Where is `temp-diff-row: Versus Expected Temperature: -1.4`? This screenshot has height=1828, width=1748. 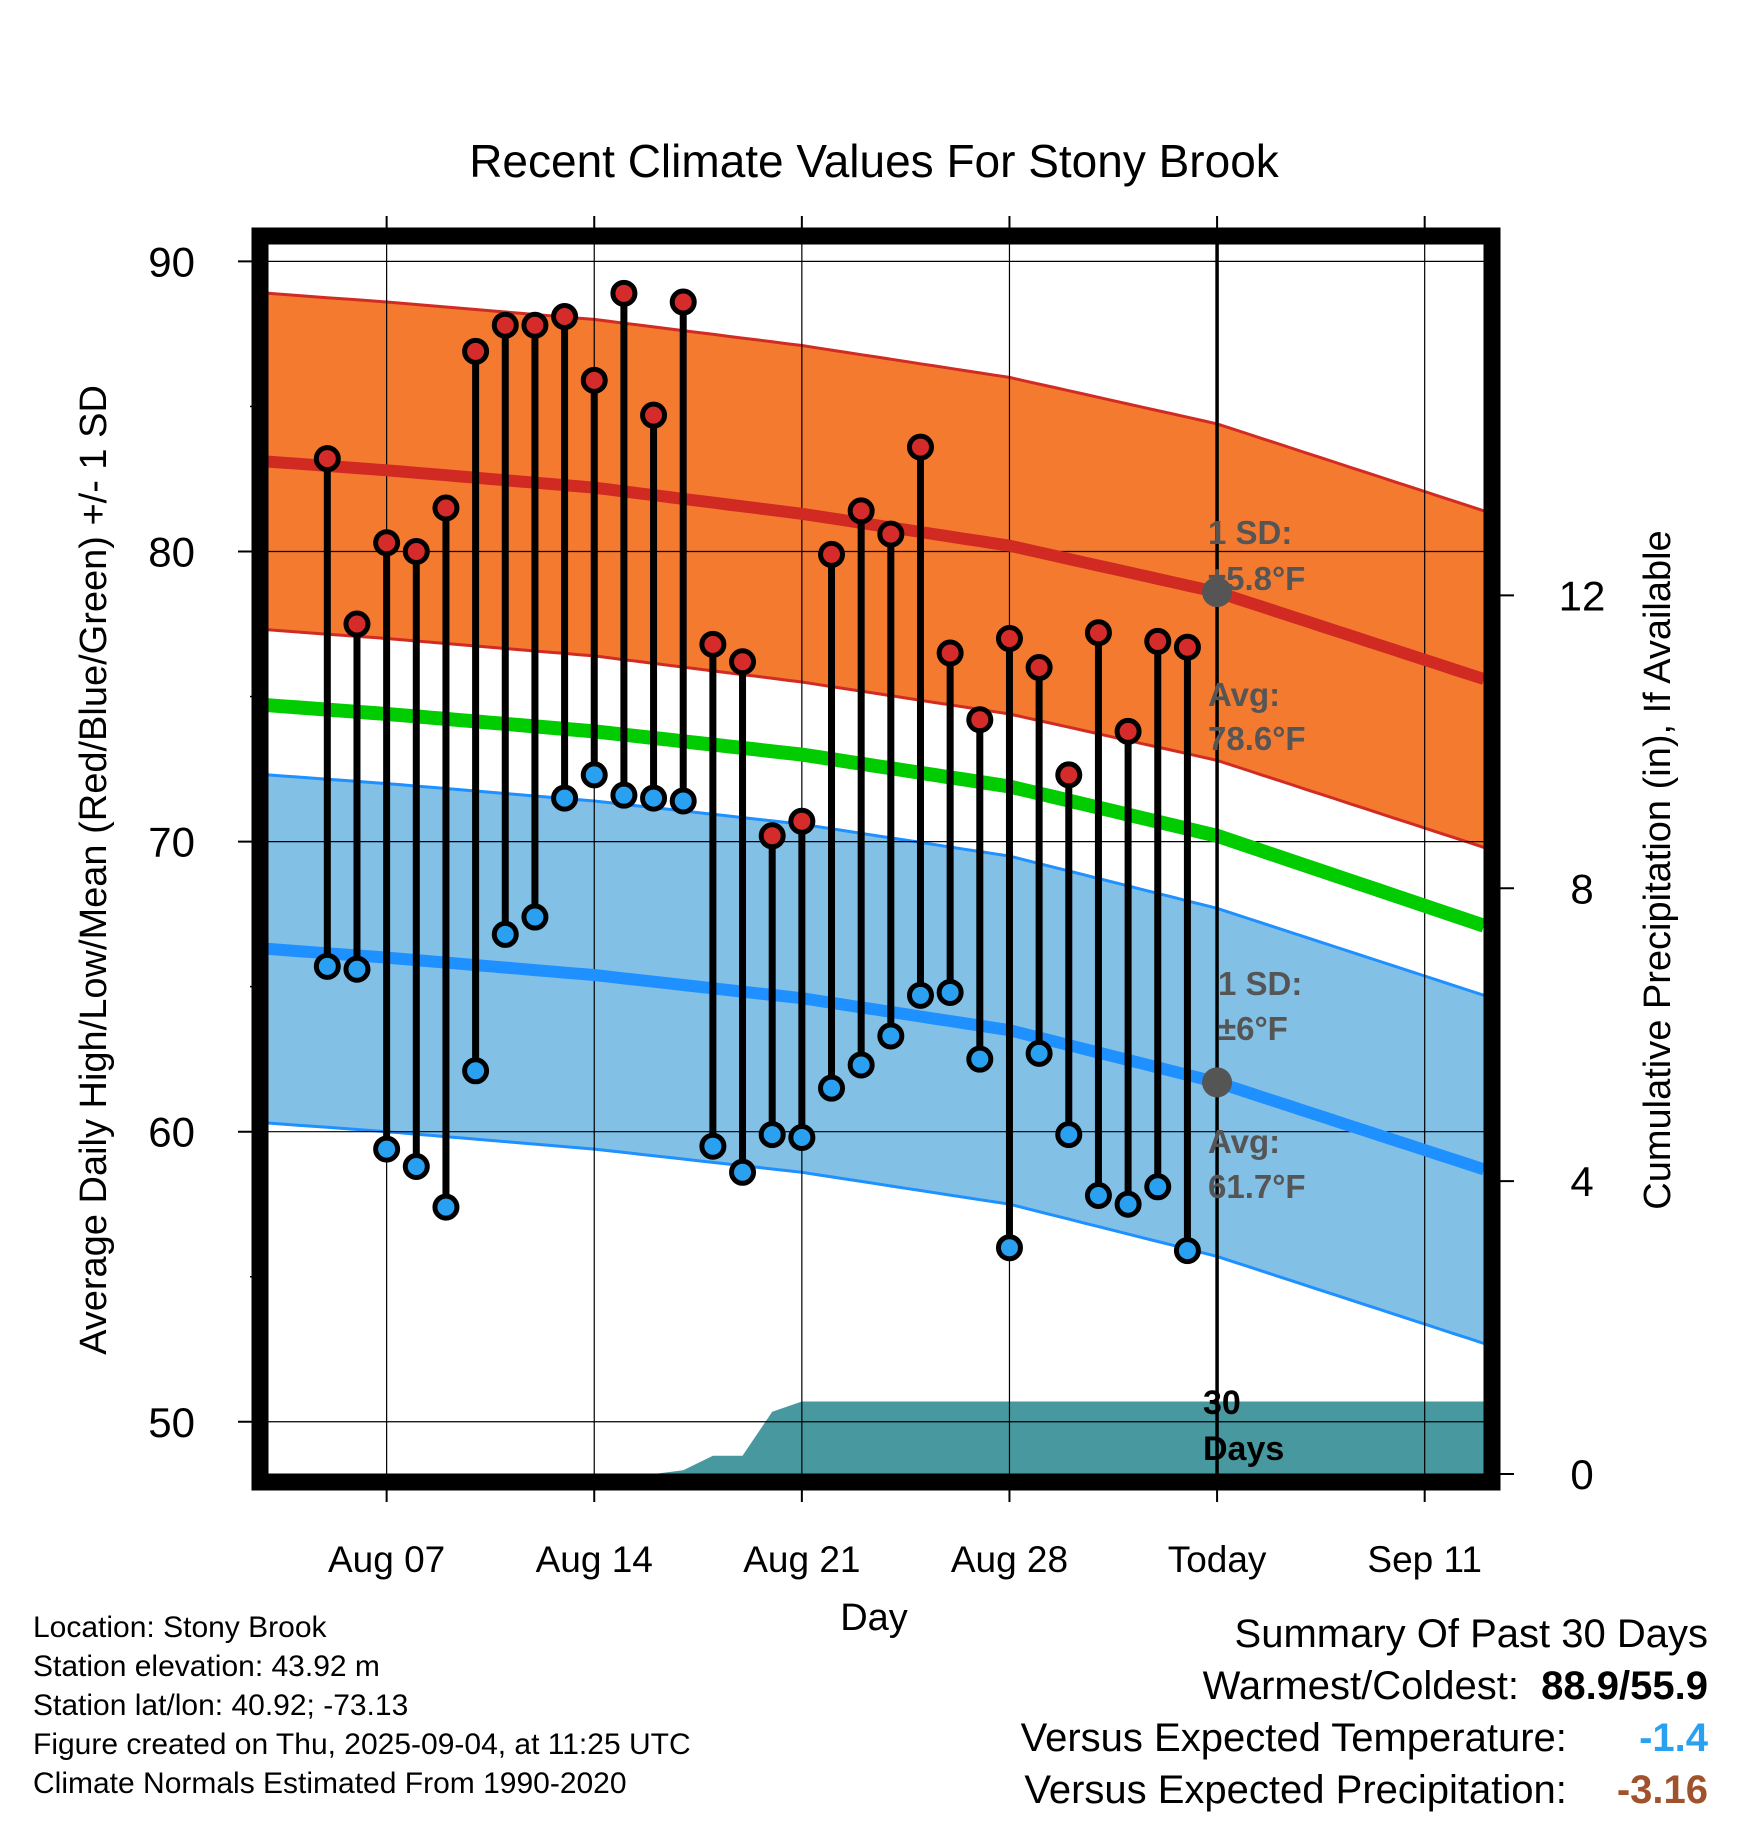
temp-diff-row: Versus Expected Temperature: -1.4 is located at coordinates (1364, 1738).